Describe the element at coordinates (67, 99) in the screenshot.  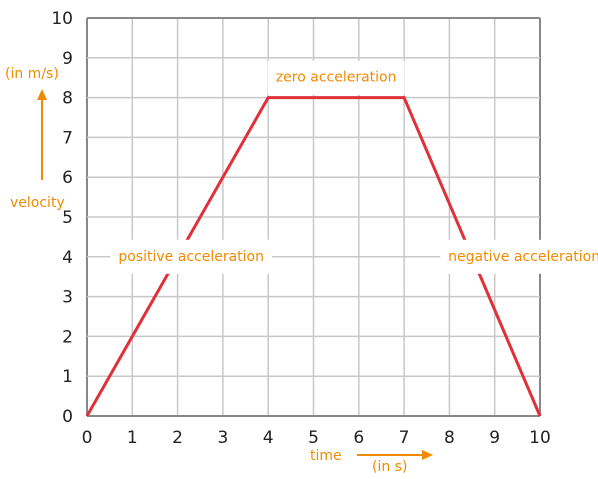
I see `y-tick-label: 8` at that location.